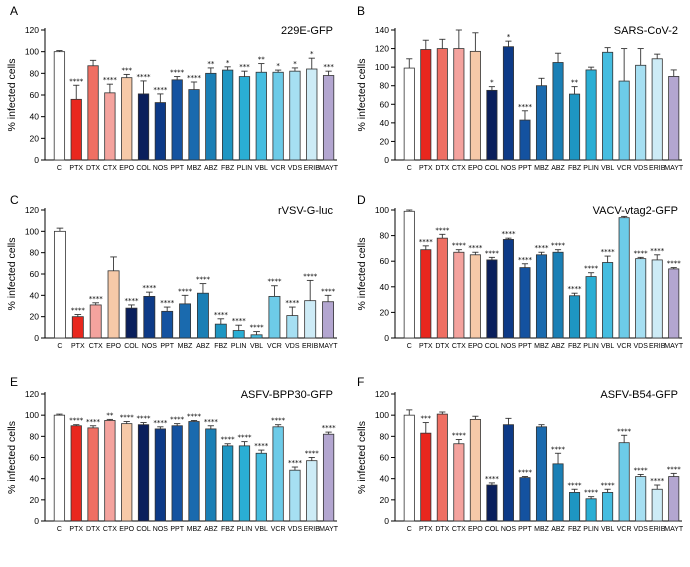 This screenshot has width=690, height=567. Describe the element at coordinates (113, 304) in the screenshot. I see `bar-epo` at that location.